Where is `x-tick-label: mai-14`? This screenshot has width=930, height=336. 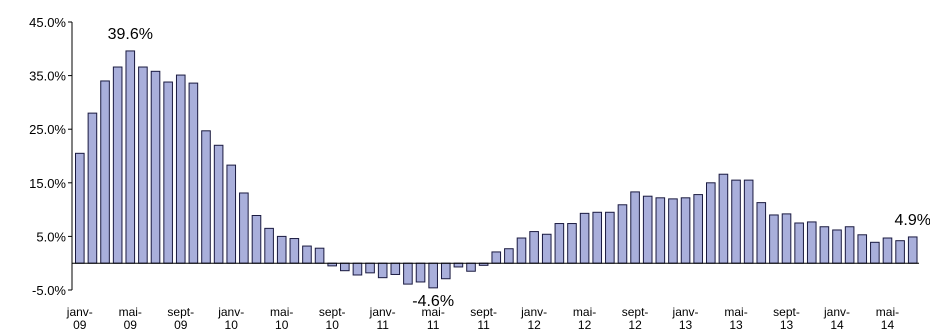
x-tick-label: mai-14 is located at coordinates (887, 318).